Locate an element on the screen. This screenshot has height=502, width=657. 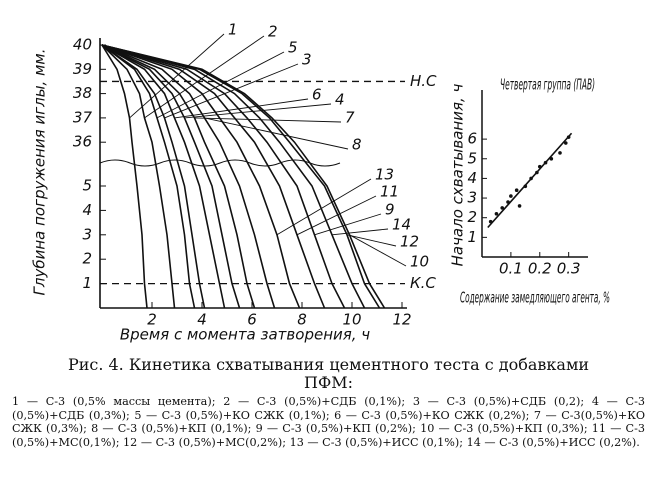
caption-item: 13 — С-3 (0,5%)+ИСС (0,1%); is located at coordinates (376, 442).